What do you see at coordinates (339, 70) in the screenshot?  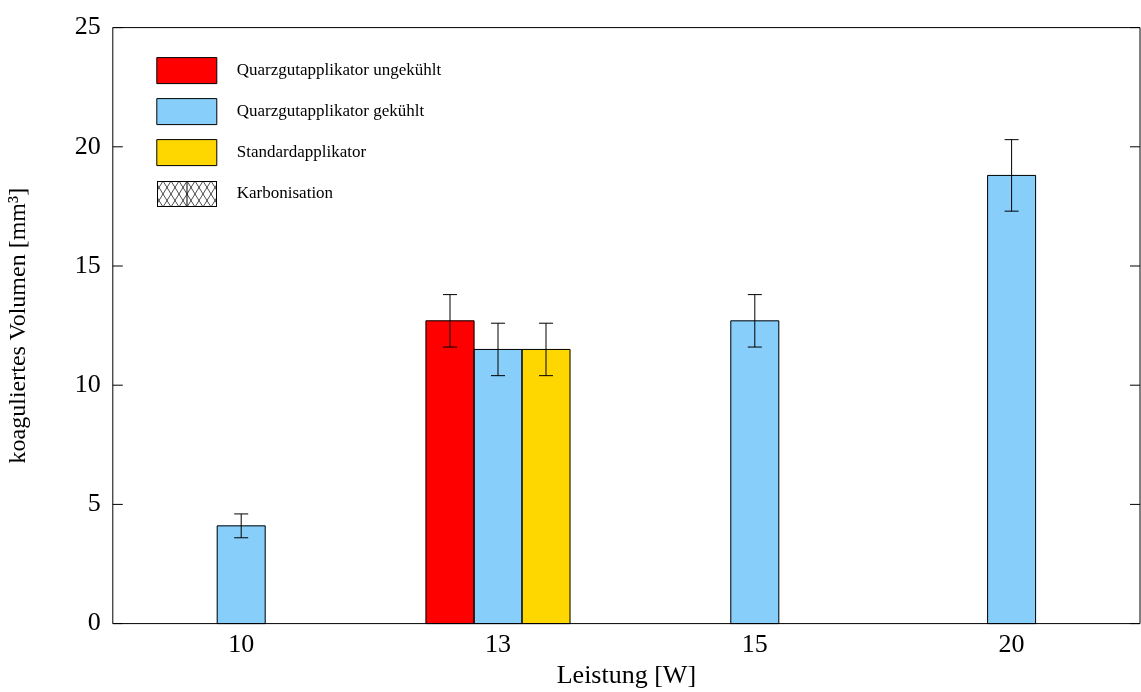 I see `legend-label: Quarzgutapplikator ungekühlt` at bounding box center [339, 70].